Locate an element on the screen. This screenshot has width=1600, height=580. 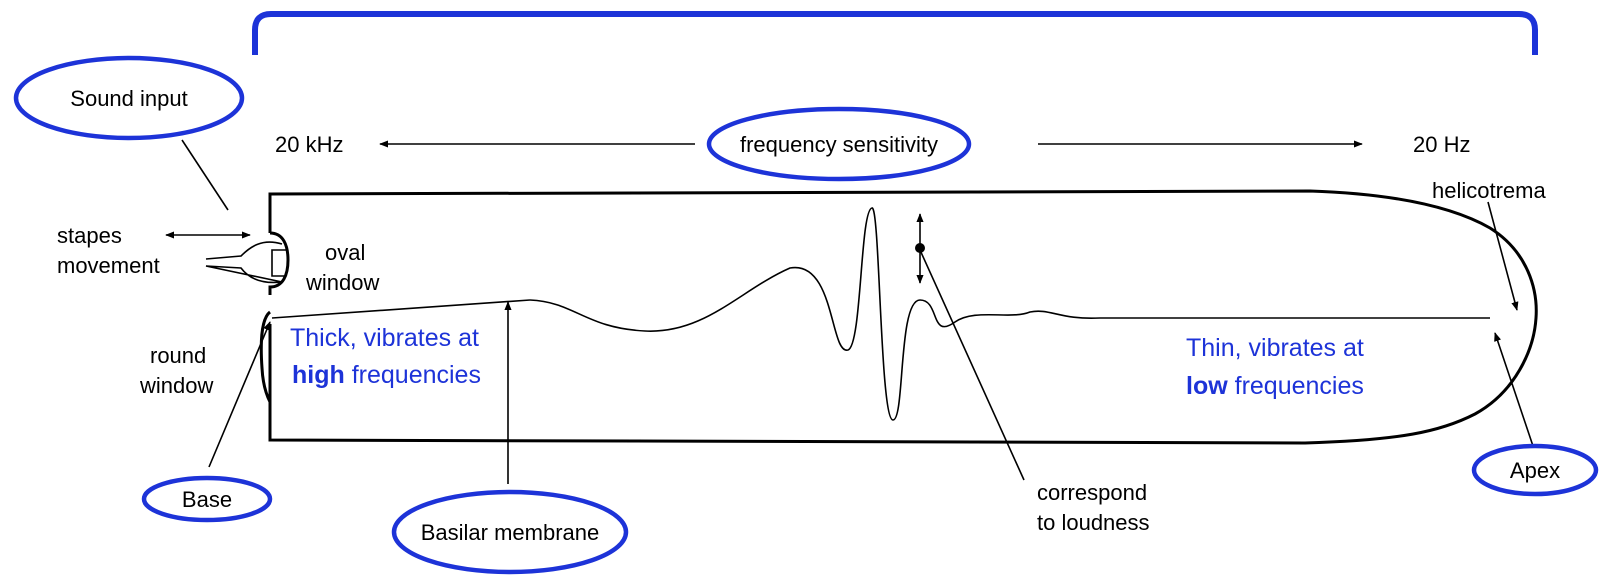
loudness-label-line2: to loudness is located at coordinates (1093, 522).